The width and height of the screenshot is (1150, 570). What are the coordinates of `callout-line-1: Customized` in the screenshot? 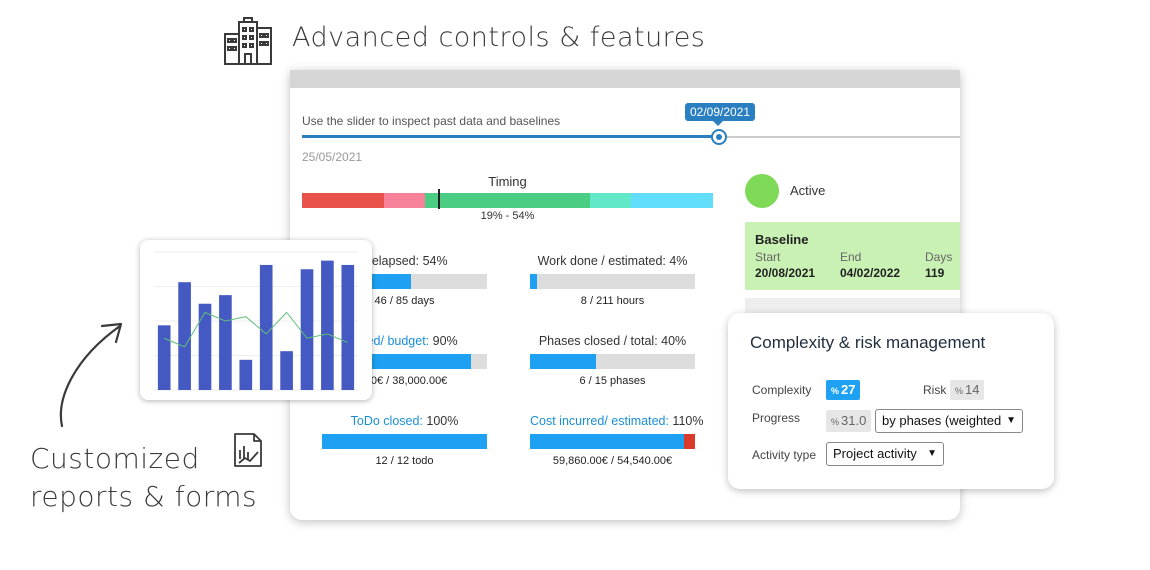 It's located at (115, 458).